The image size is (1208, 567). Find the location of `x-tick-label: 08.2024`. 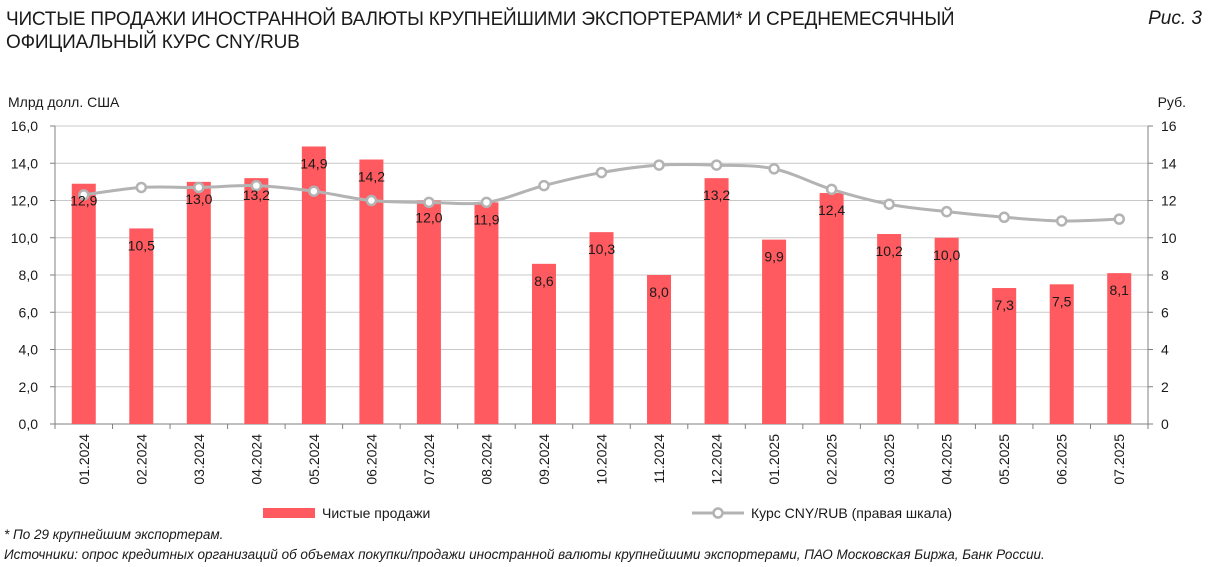

x-tick-label: 08.2024 is located at coordinates (486, 459).